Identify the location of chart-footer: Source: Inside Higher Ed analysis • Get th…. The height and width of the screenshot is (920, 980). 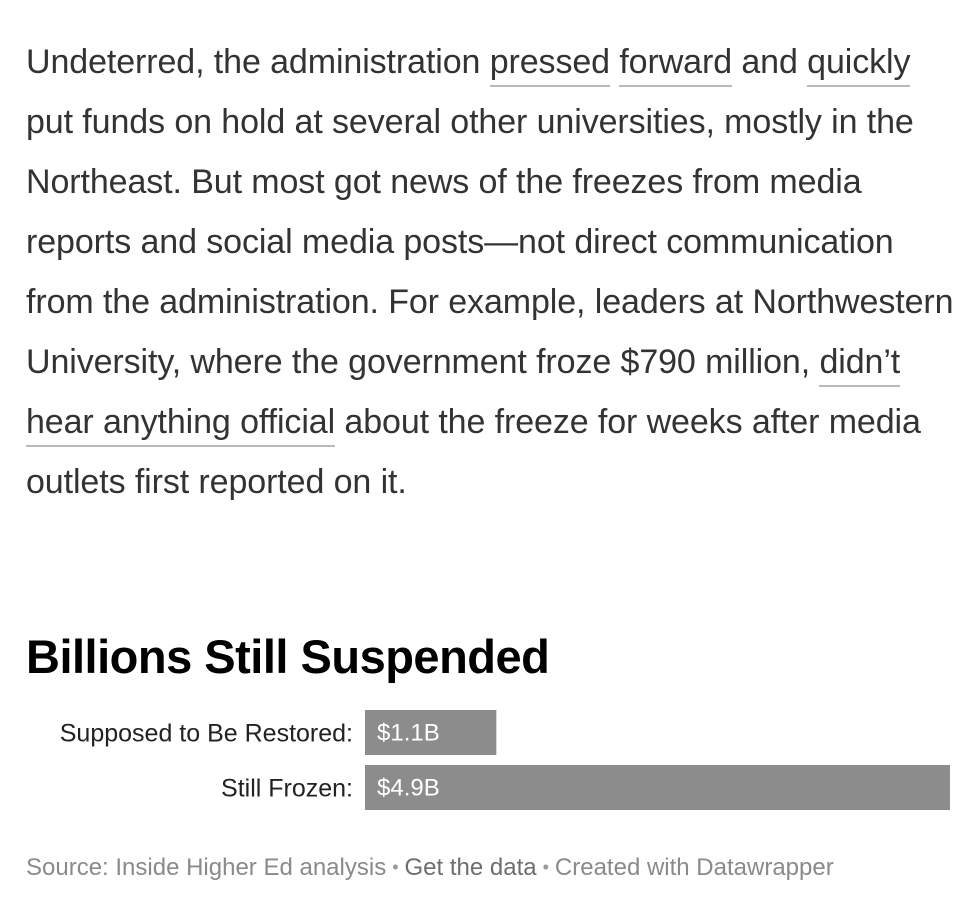
(430, 868).